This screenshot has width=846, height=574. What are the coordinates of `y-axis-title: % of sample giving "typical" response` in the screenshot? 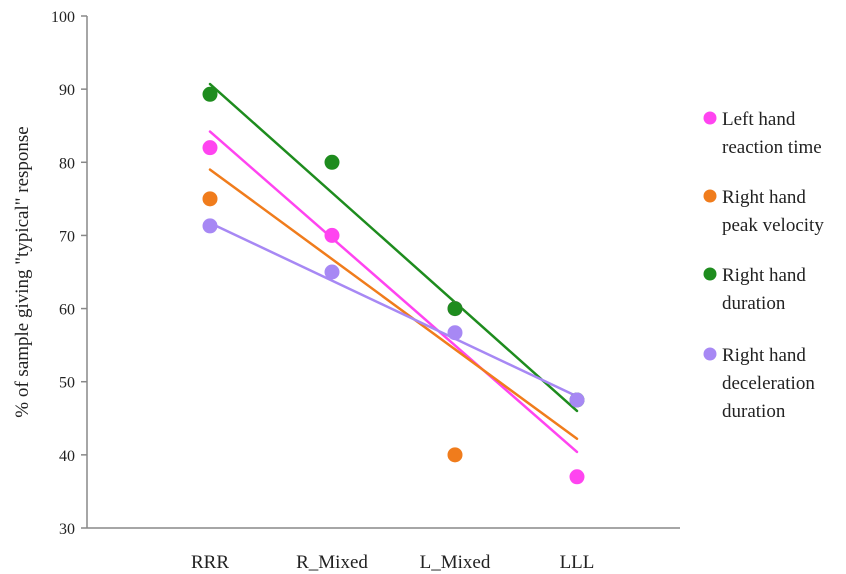 It's located at (22, 271).